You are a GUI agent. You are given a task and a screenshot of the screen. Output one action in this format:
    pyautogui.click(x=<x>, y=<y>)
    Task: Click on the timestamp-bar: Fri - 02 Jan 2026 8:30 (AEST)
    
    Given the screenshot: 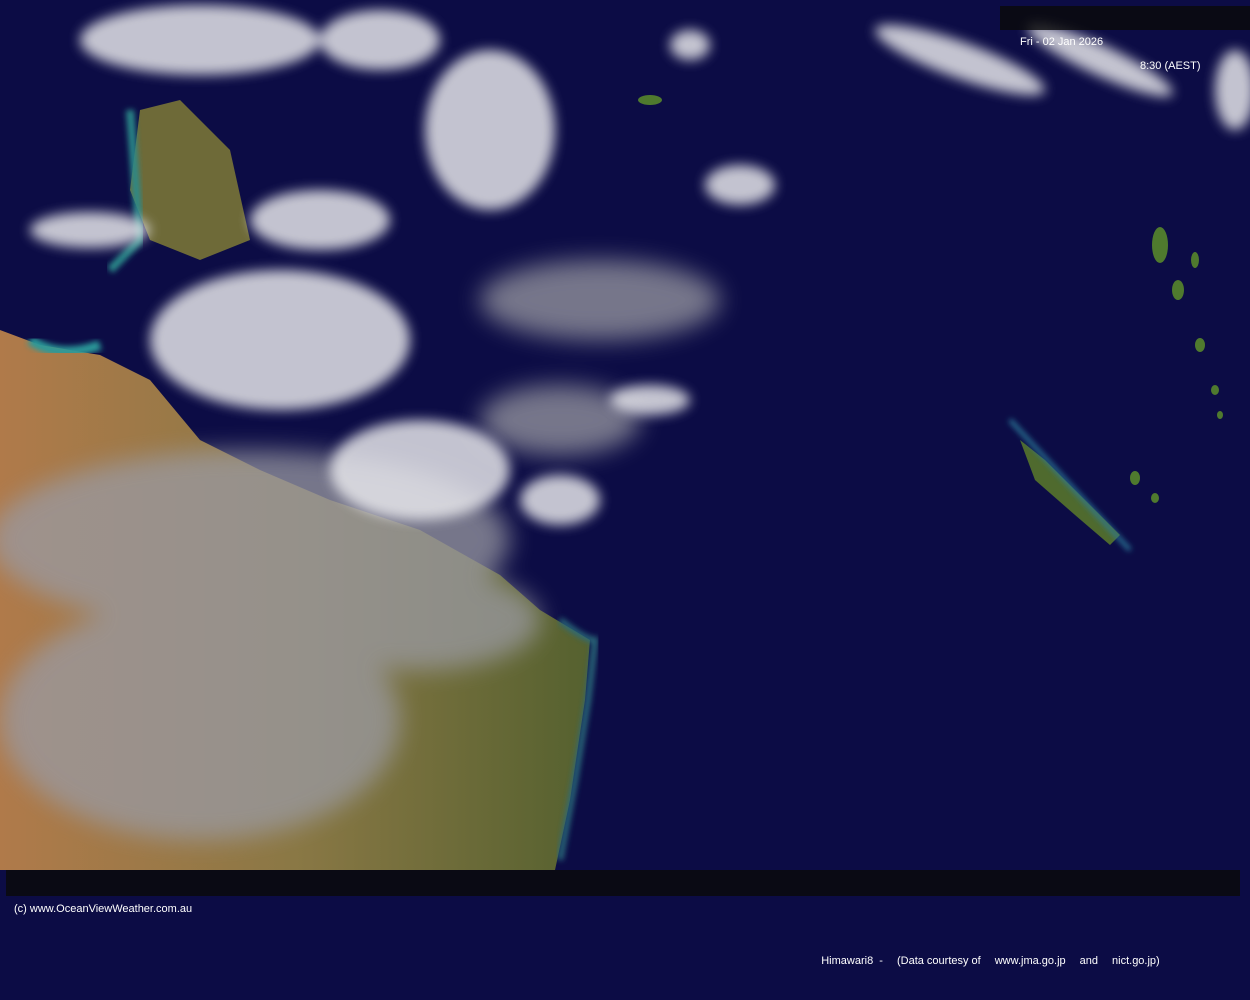 What is the action you would take?
    pyautogui.click(x=1125, y=39)
    